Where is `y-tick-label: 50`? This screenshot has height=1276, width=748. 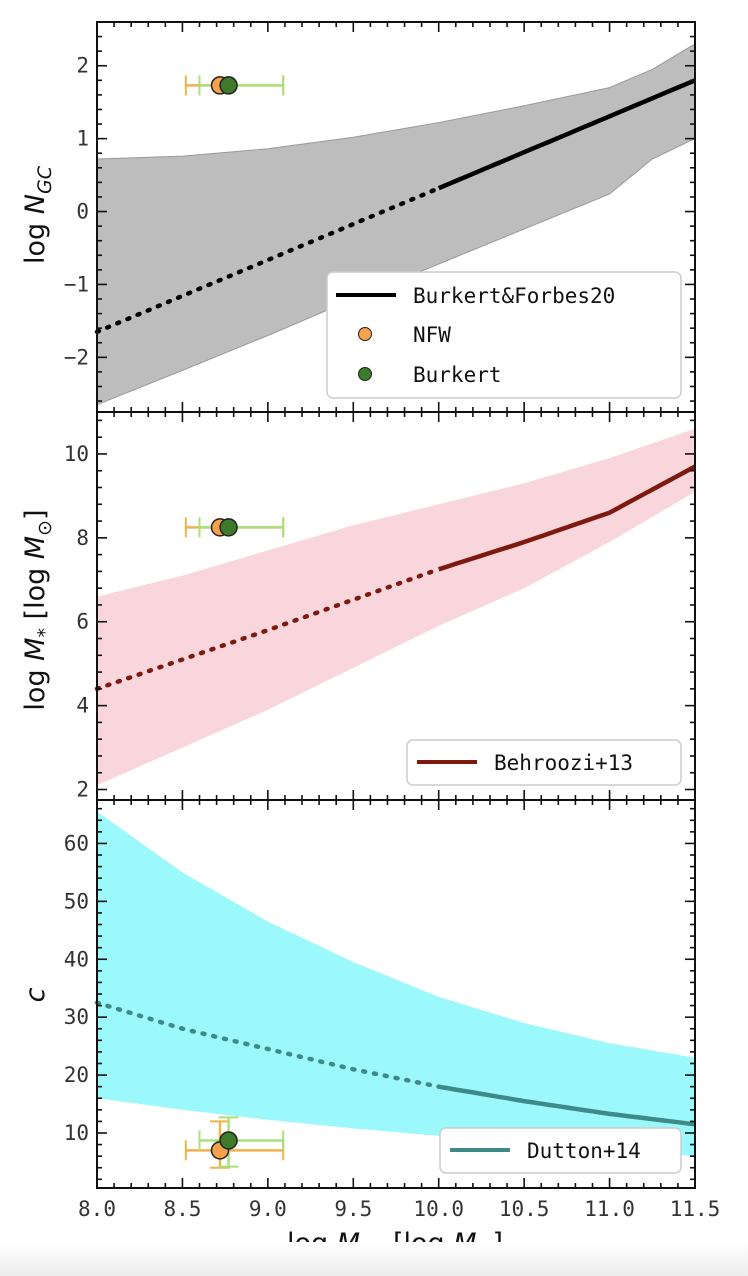
y-tick-label: 50 is located at coordinates (76, 901).